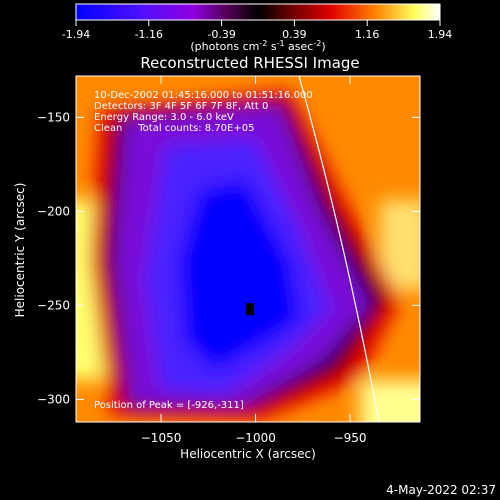 Image resolution: width=500 pixels, height=500 pixels. What do you see at coordinates (20, 250) in the screenshot?
I see `y-axis-label: Heliocentric Y (arcsec)` at bounding box center [20, 250].